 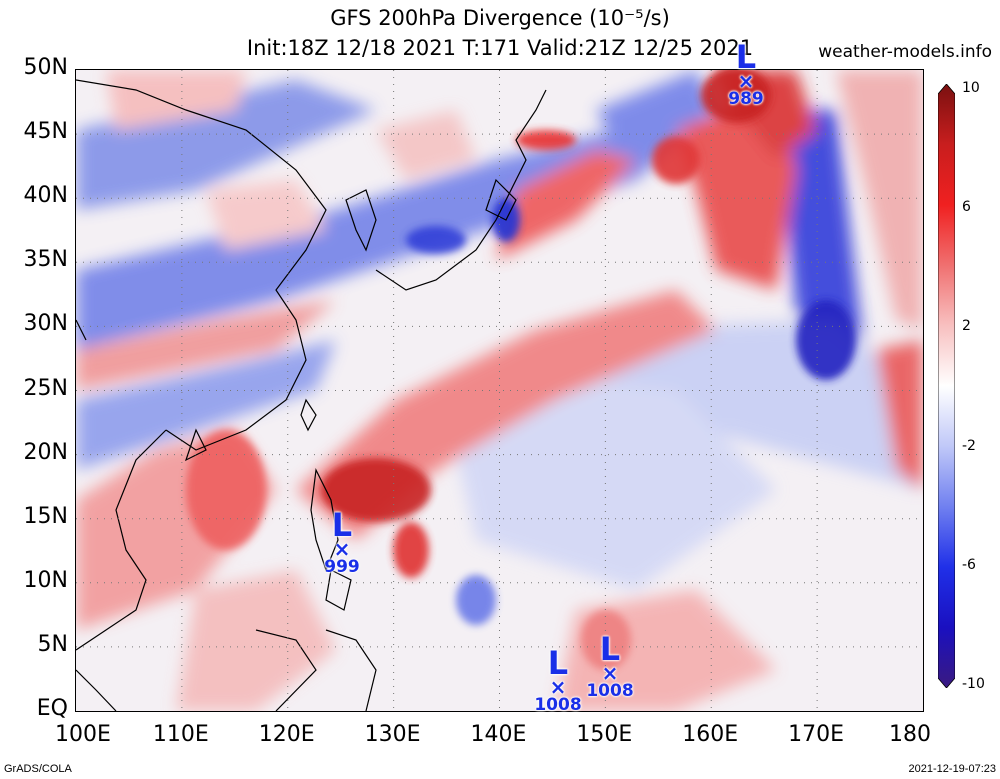 What do you see at coordinates (946, 386) in the screenshot?
I see `colorbar` at bounding box center [946, 386].